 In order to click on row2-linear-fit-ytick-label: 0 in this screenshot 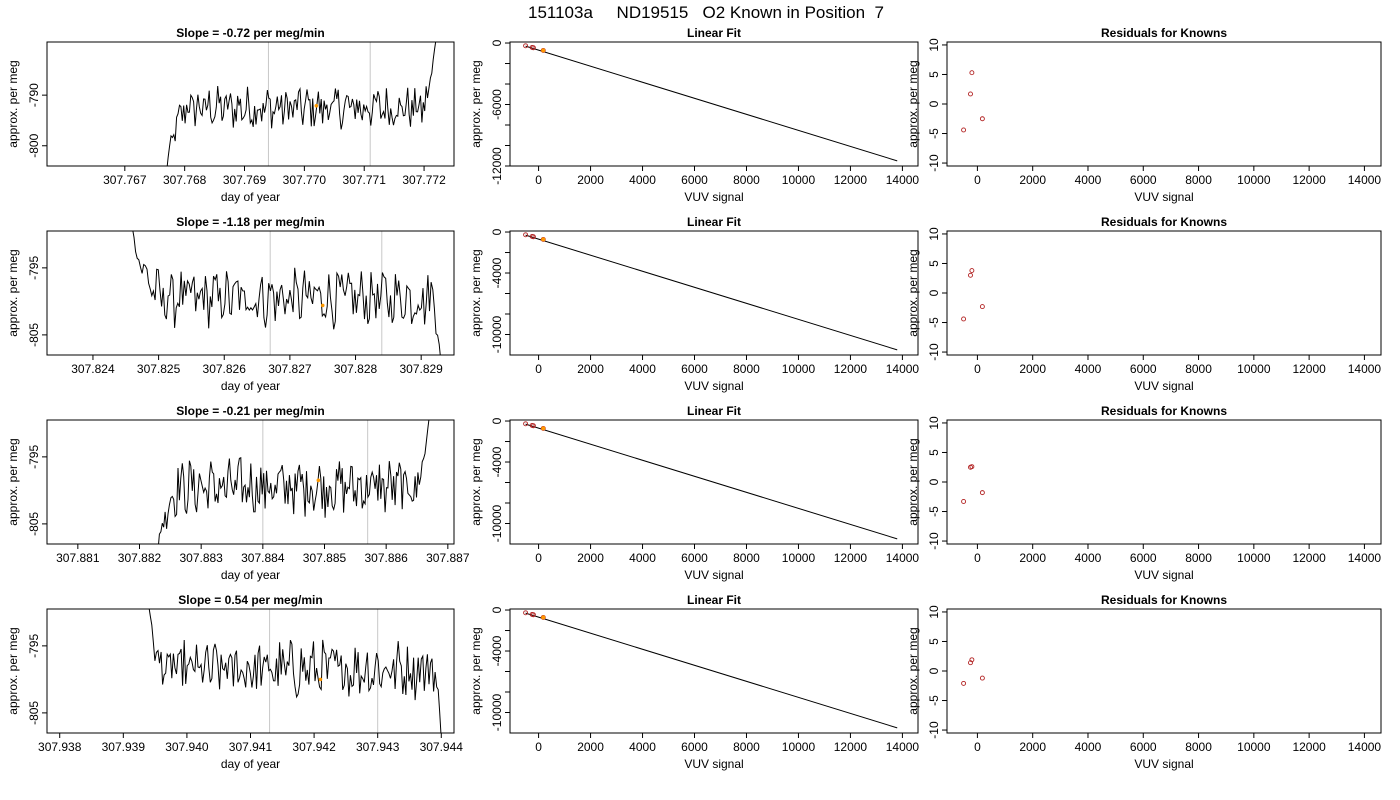, I will do `click(497, 231)`.